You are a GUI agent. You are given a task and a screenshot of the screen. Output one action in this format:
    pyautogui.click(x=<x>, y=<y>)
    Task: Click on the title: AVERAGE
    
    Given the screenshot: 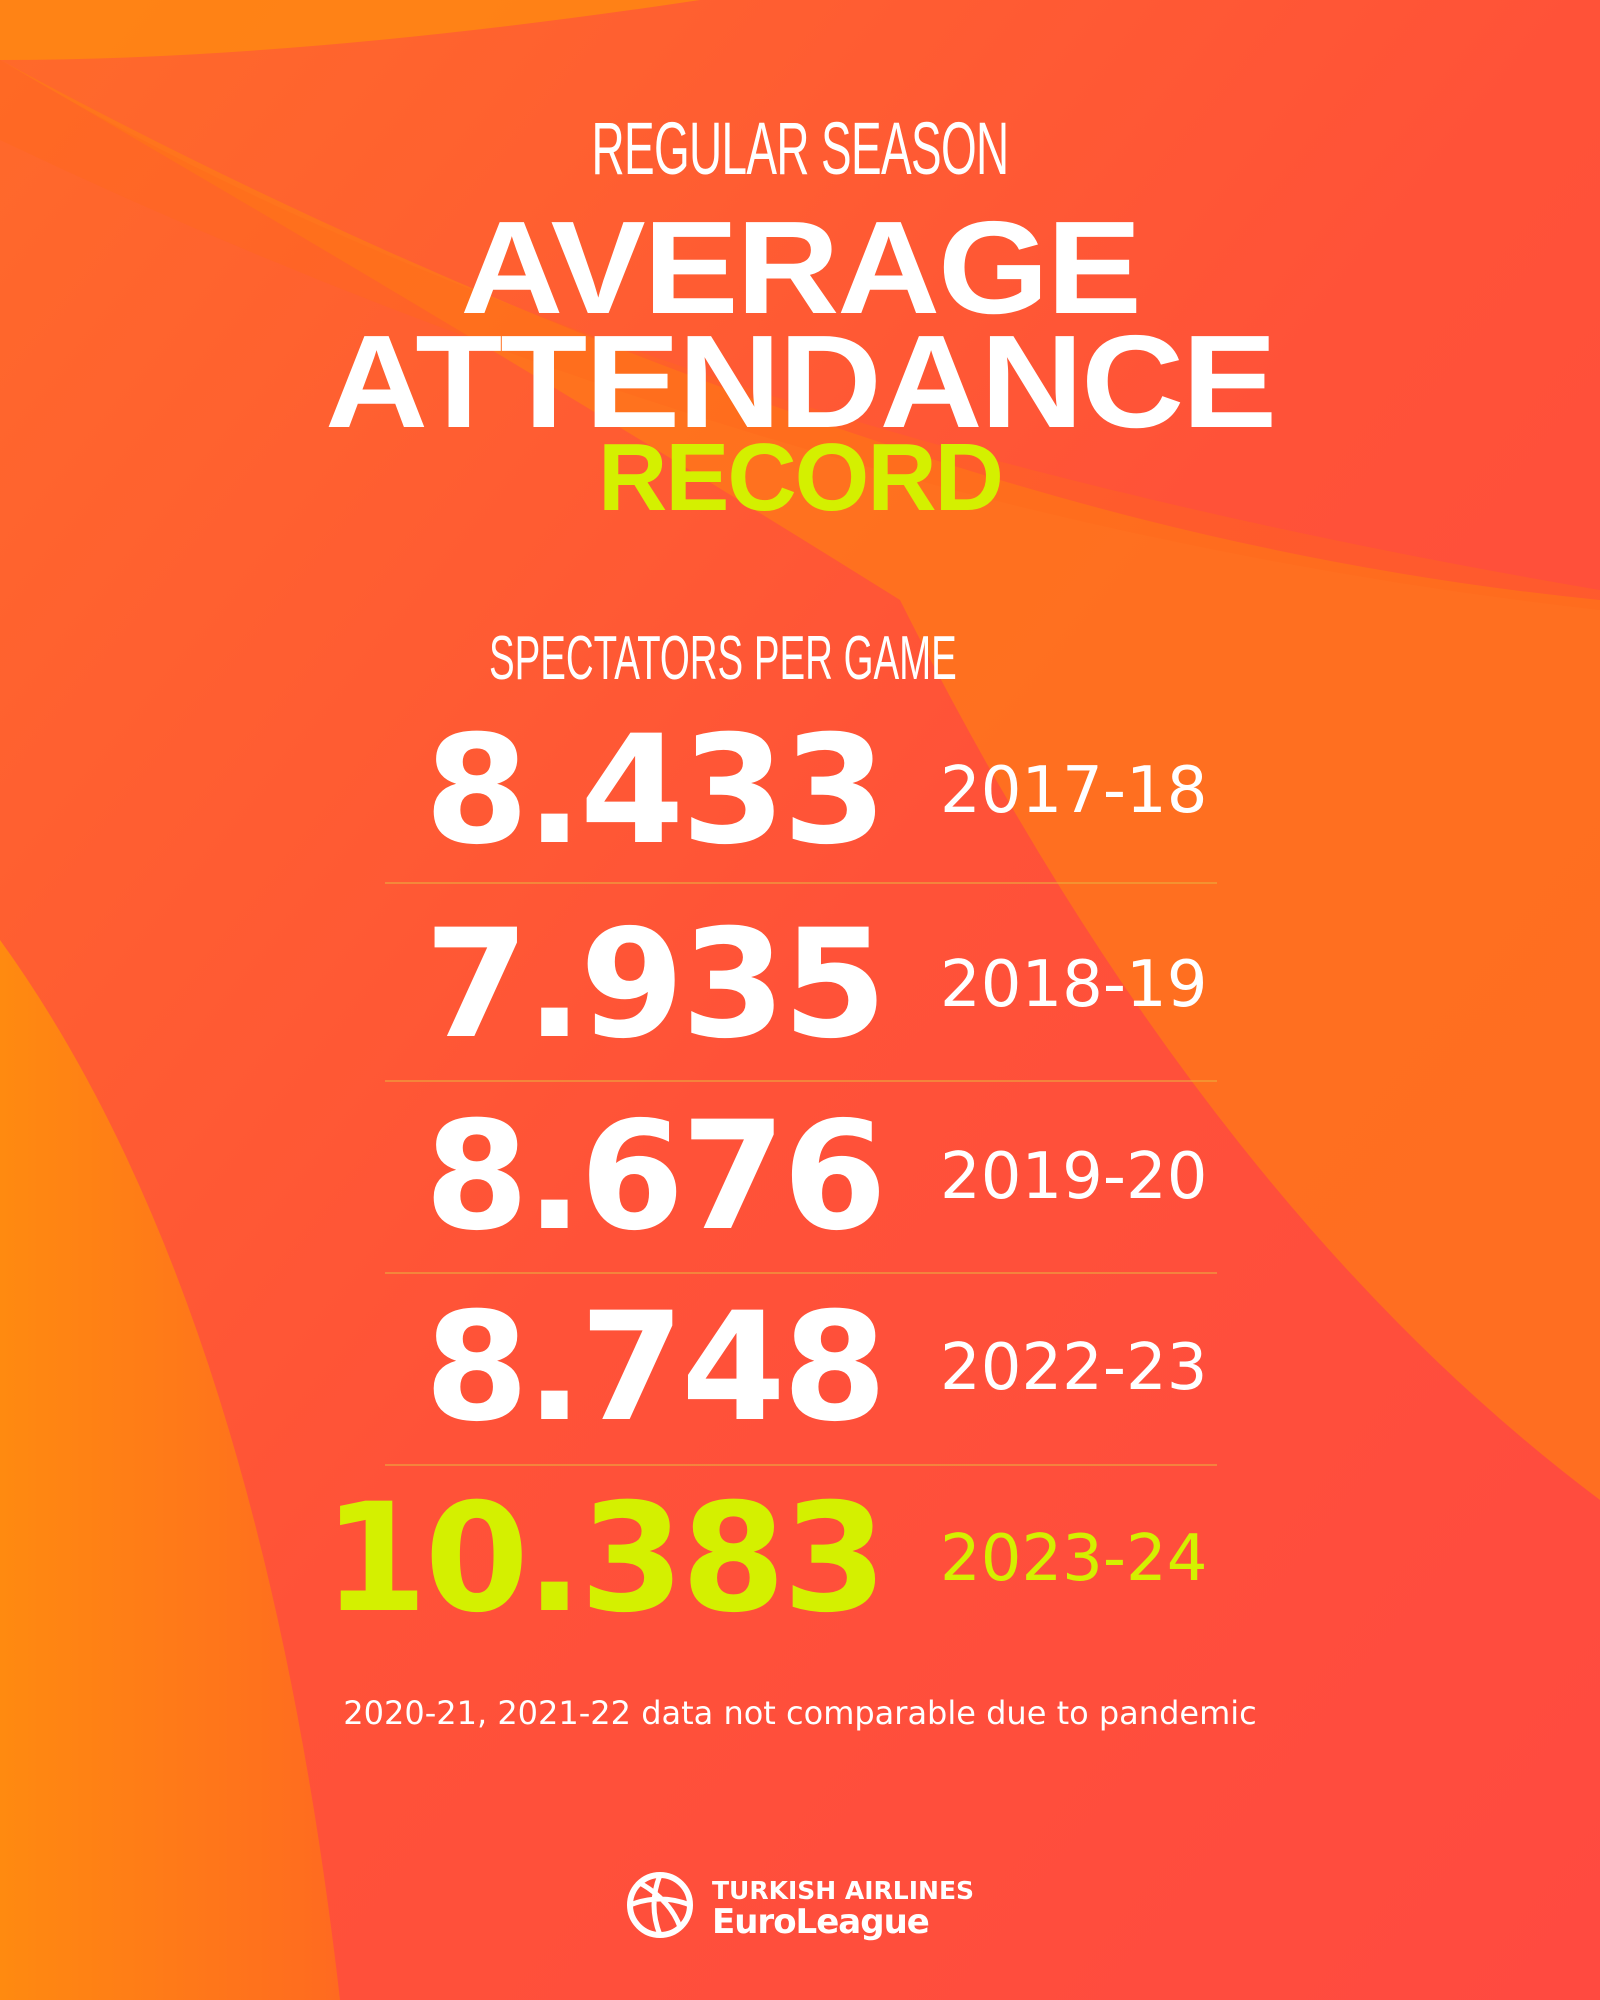 What is the action you would take?
    pyautogui.click(x=800, y=267)
    